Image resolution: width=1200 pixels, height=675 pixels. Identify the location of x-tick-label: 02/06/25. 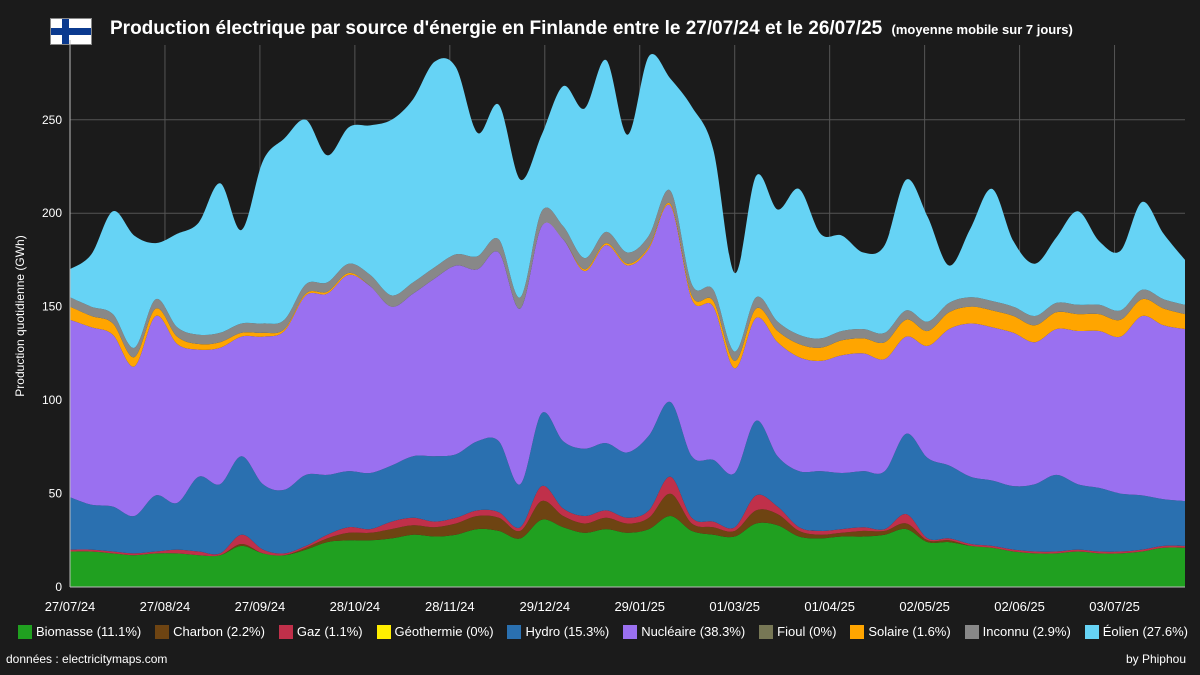
(1019, 606).